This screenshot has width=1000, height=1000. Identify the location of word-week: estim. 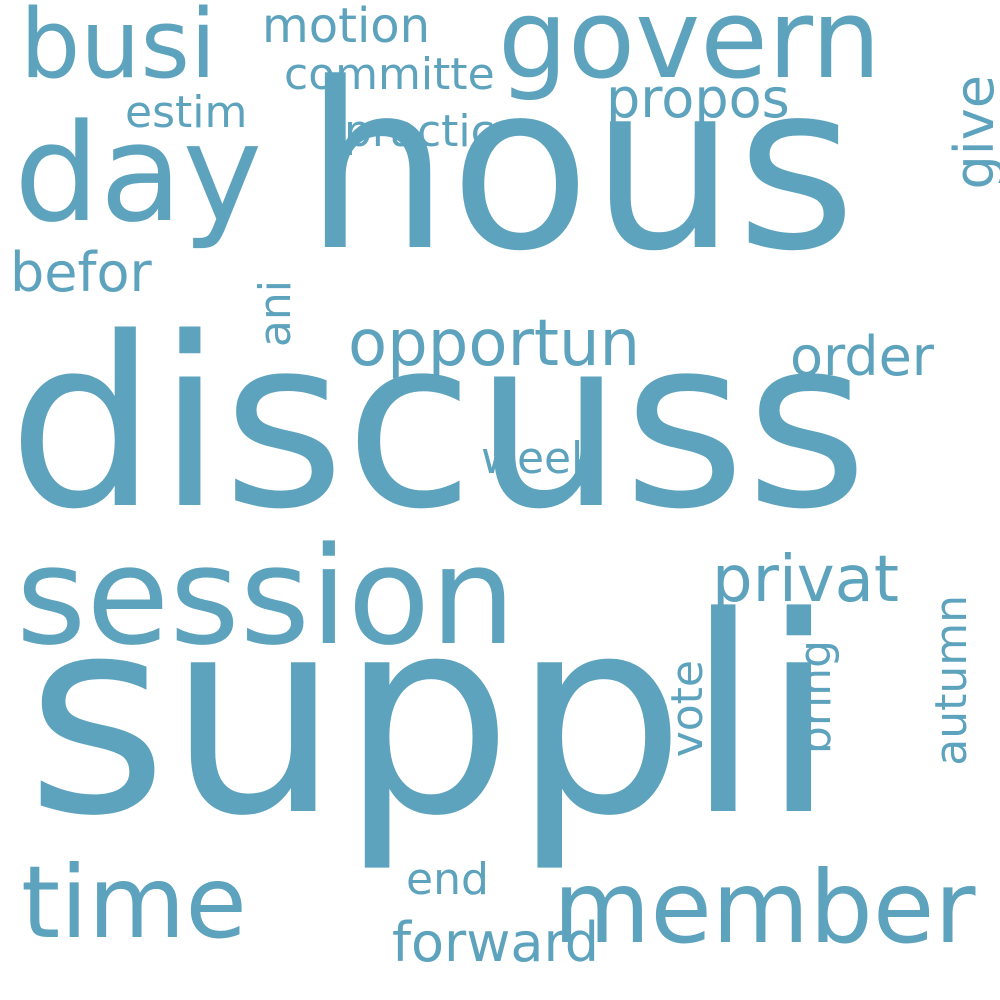
(186, 112).